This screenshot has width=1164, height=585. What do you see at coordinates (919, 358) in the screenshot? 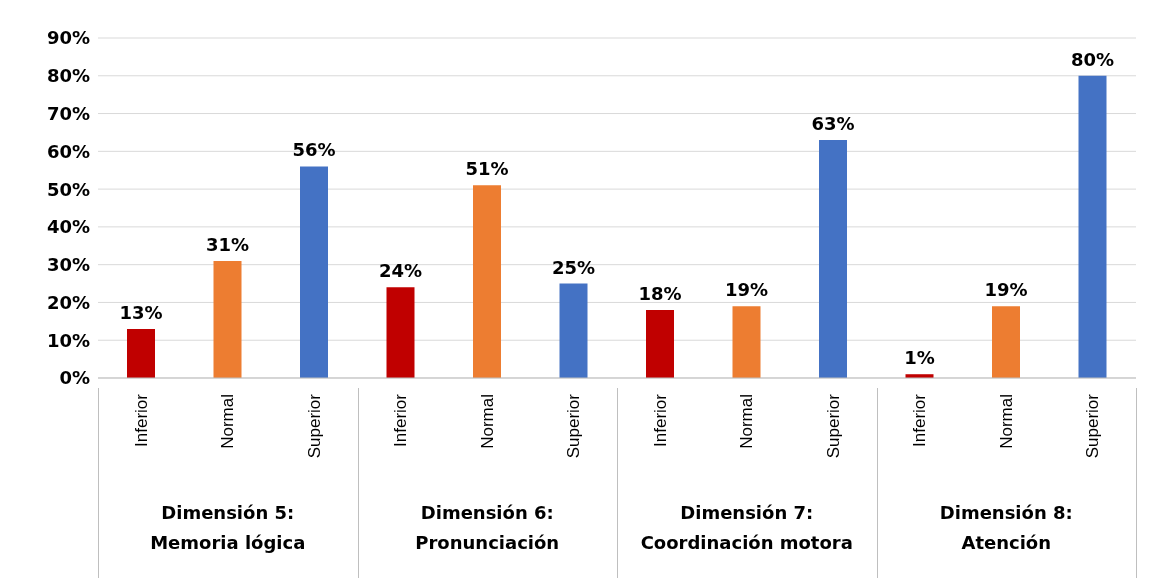
I see `data-label: 1%` at bounding box center [919, 358].